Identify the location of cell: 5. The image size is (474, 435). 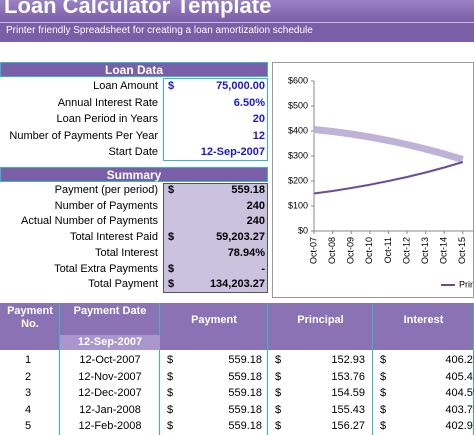
(28, 426).